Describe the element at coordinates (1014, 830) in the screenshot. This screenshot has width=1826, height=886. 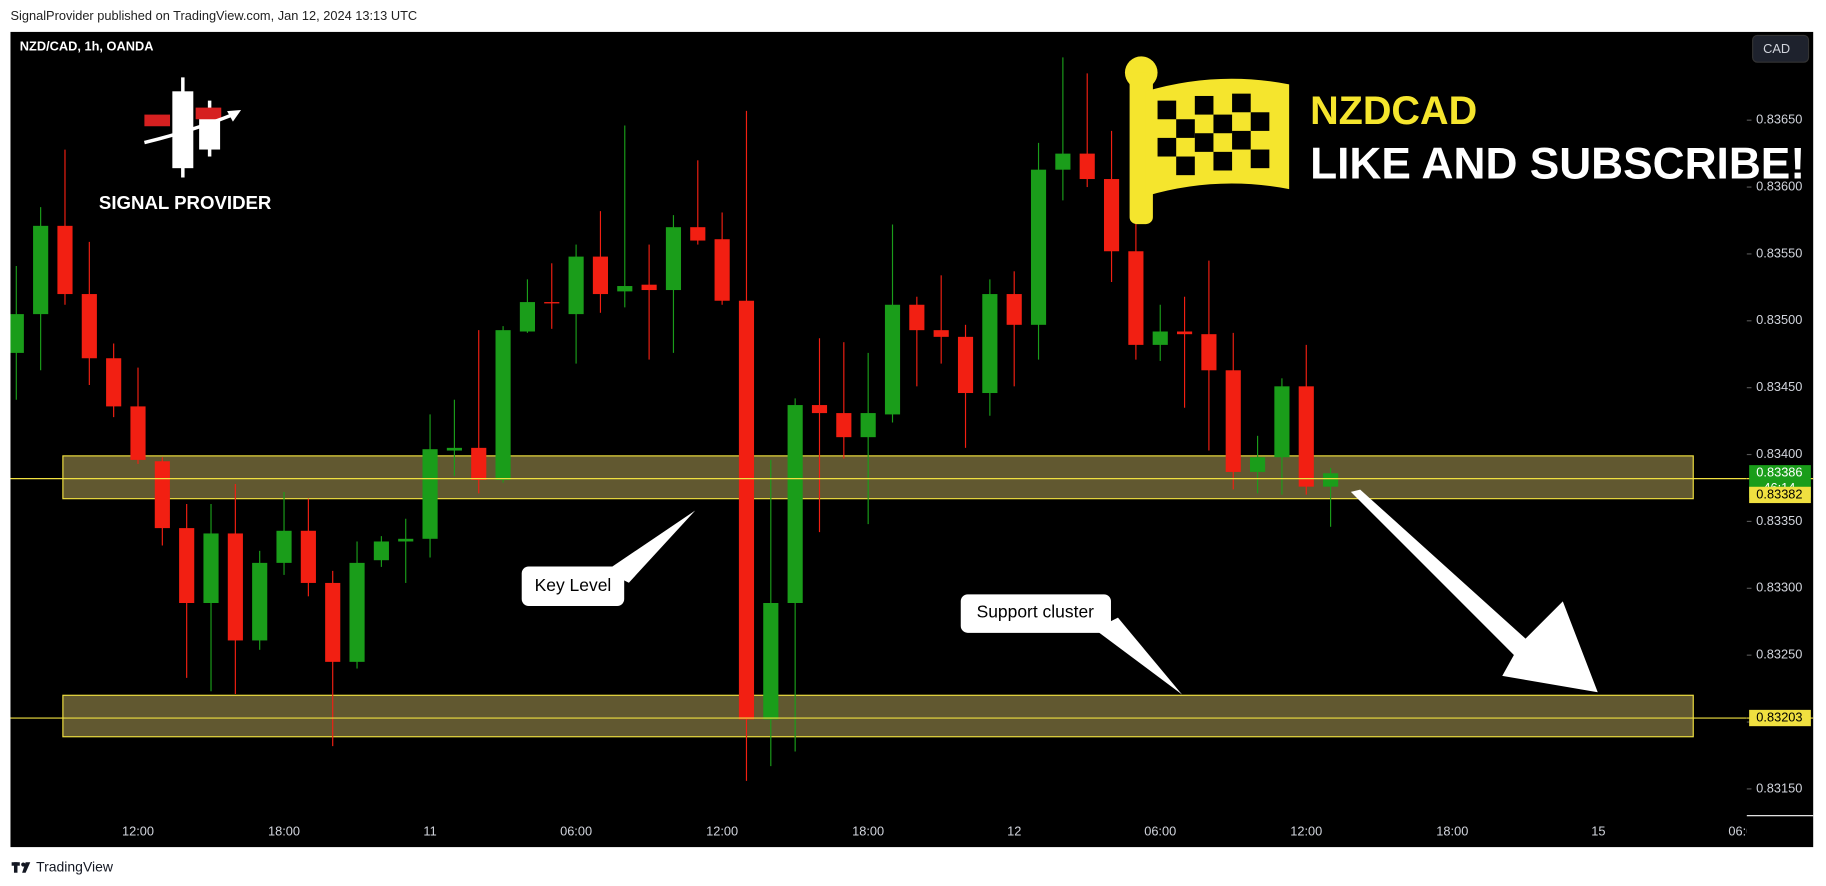
I see `x-tick-label: 12` at that location.